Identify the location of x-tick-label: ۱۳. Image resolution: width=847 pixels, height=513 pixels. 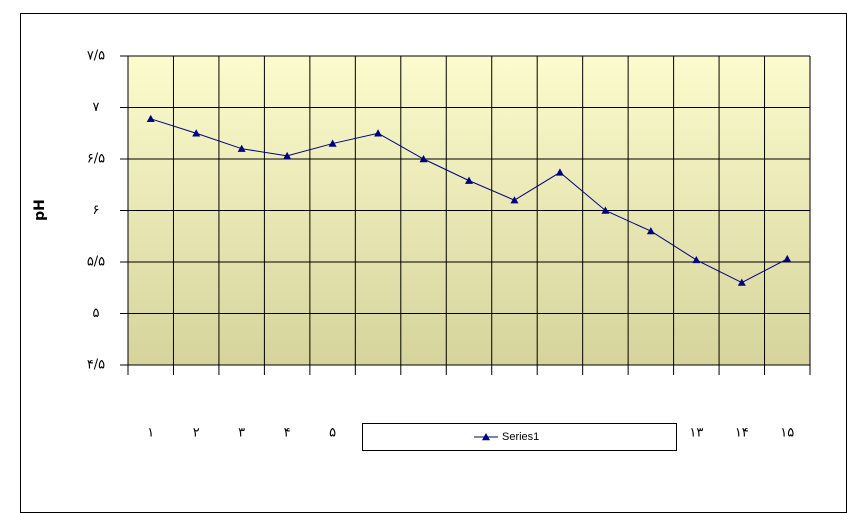
(696, 433).